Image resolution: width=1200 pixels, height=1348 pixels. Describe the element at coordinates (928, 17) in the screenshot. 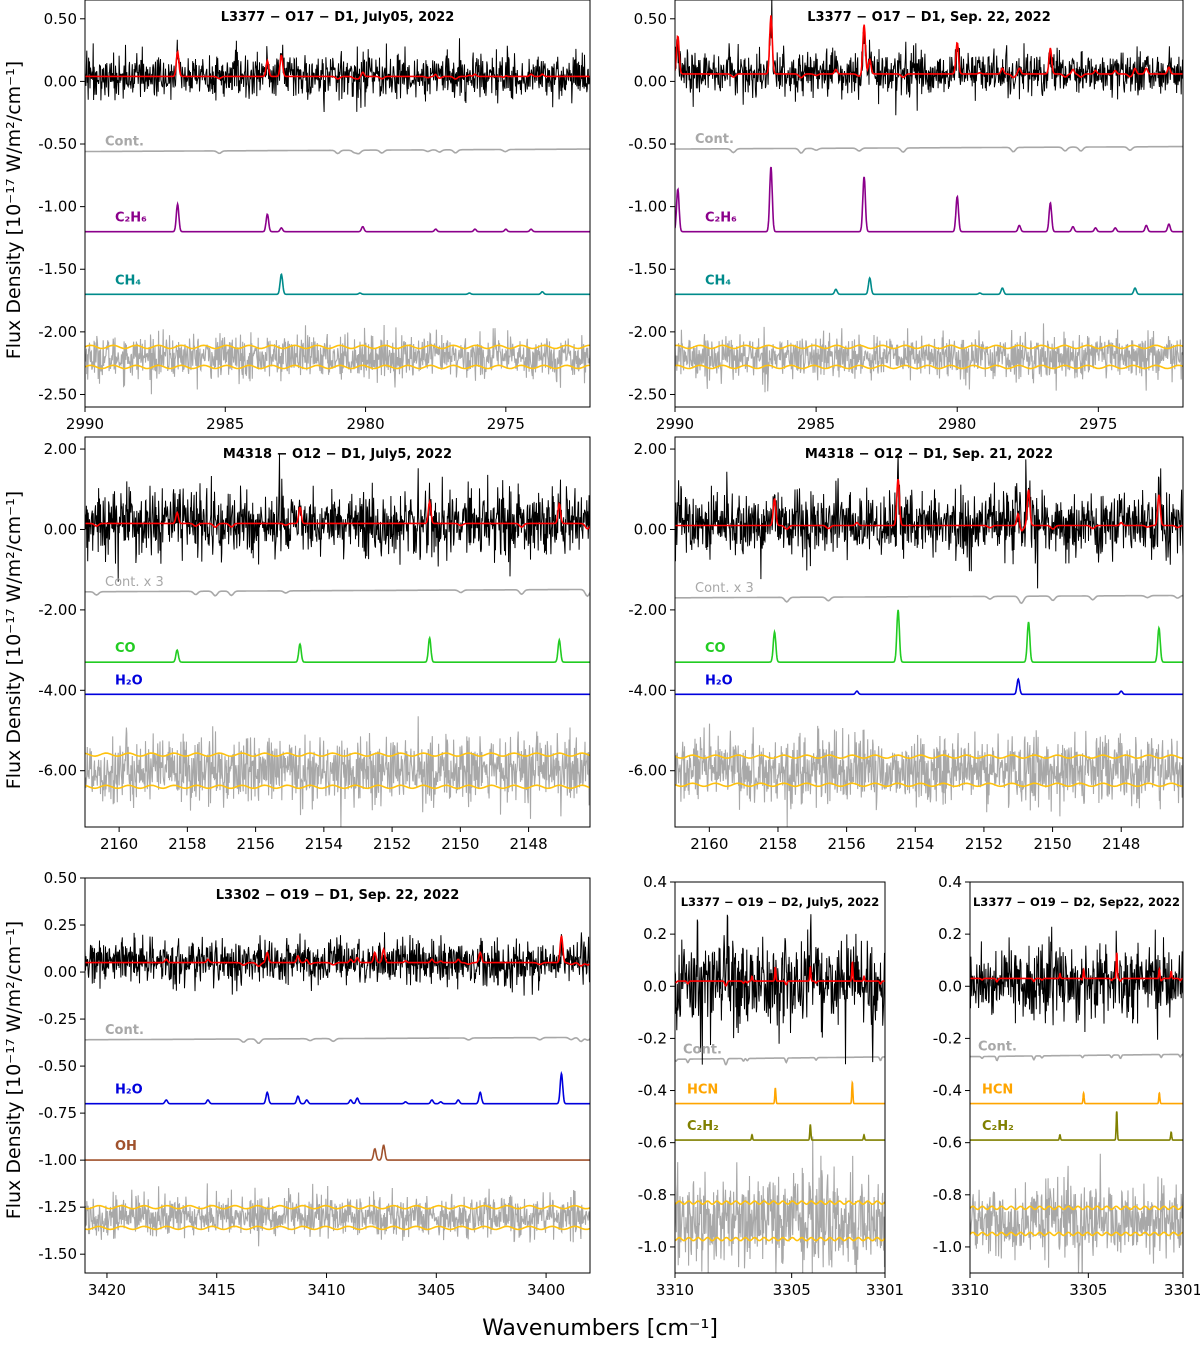

I see `panel-title: L3377 − O17 − D1, Sep. 22, 2022` at that location.